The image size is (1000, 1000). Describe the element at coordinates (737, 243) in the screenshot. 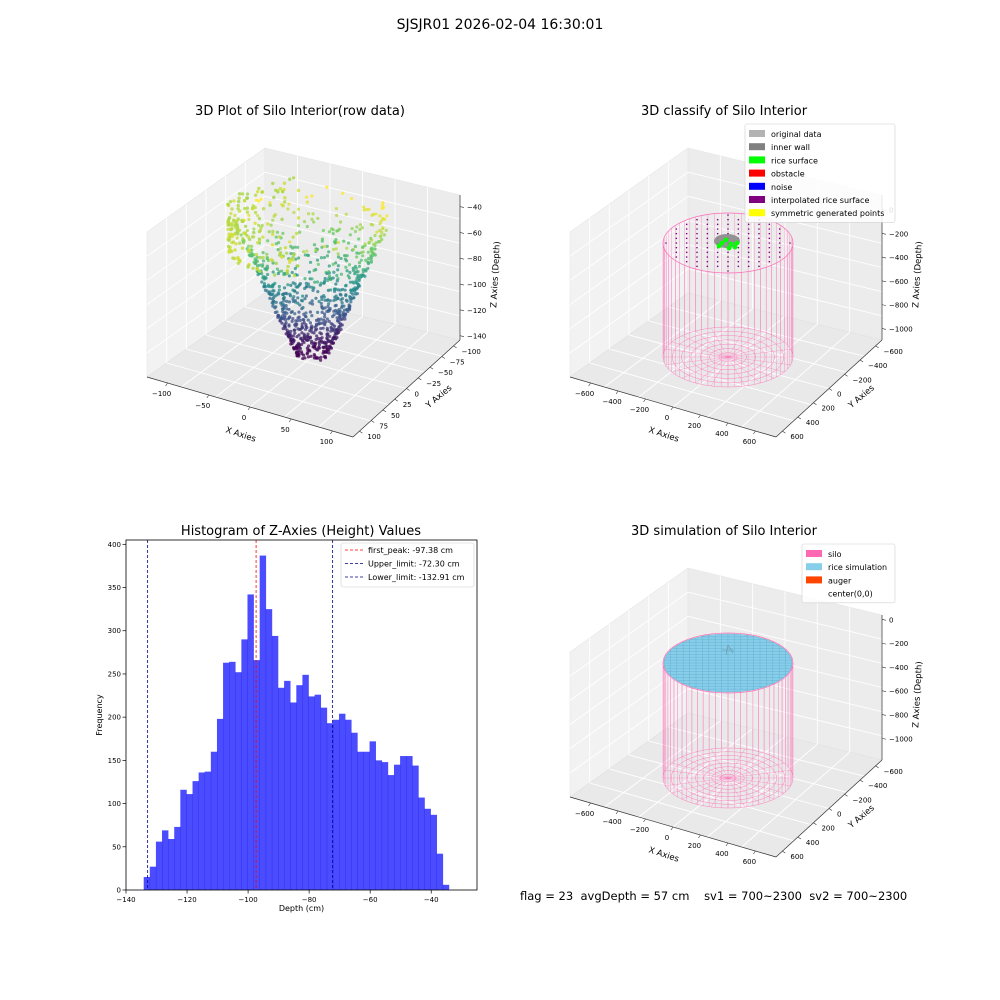

I see `rice-point` at that location.